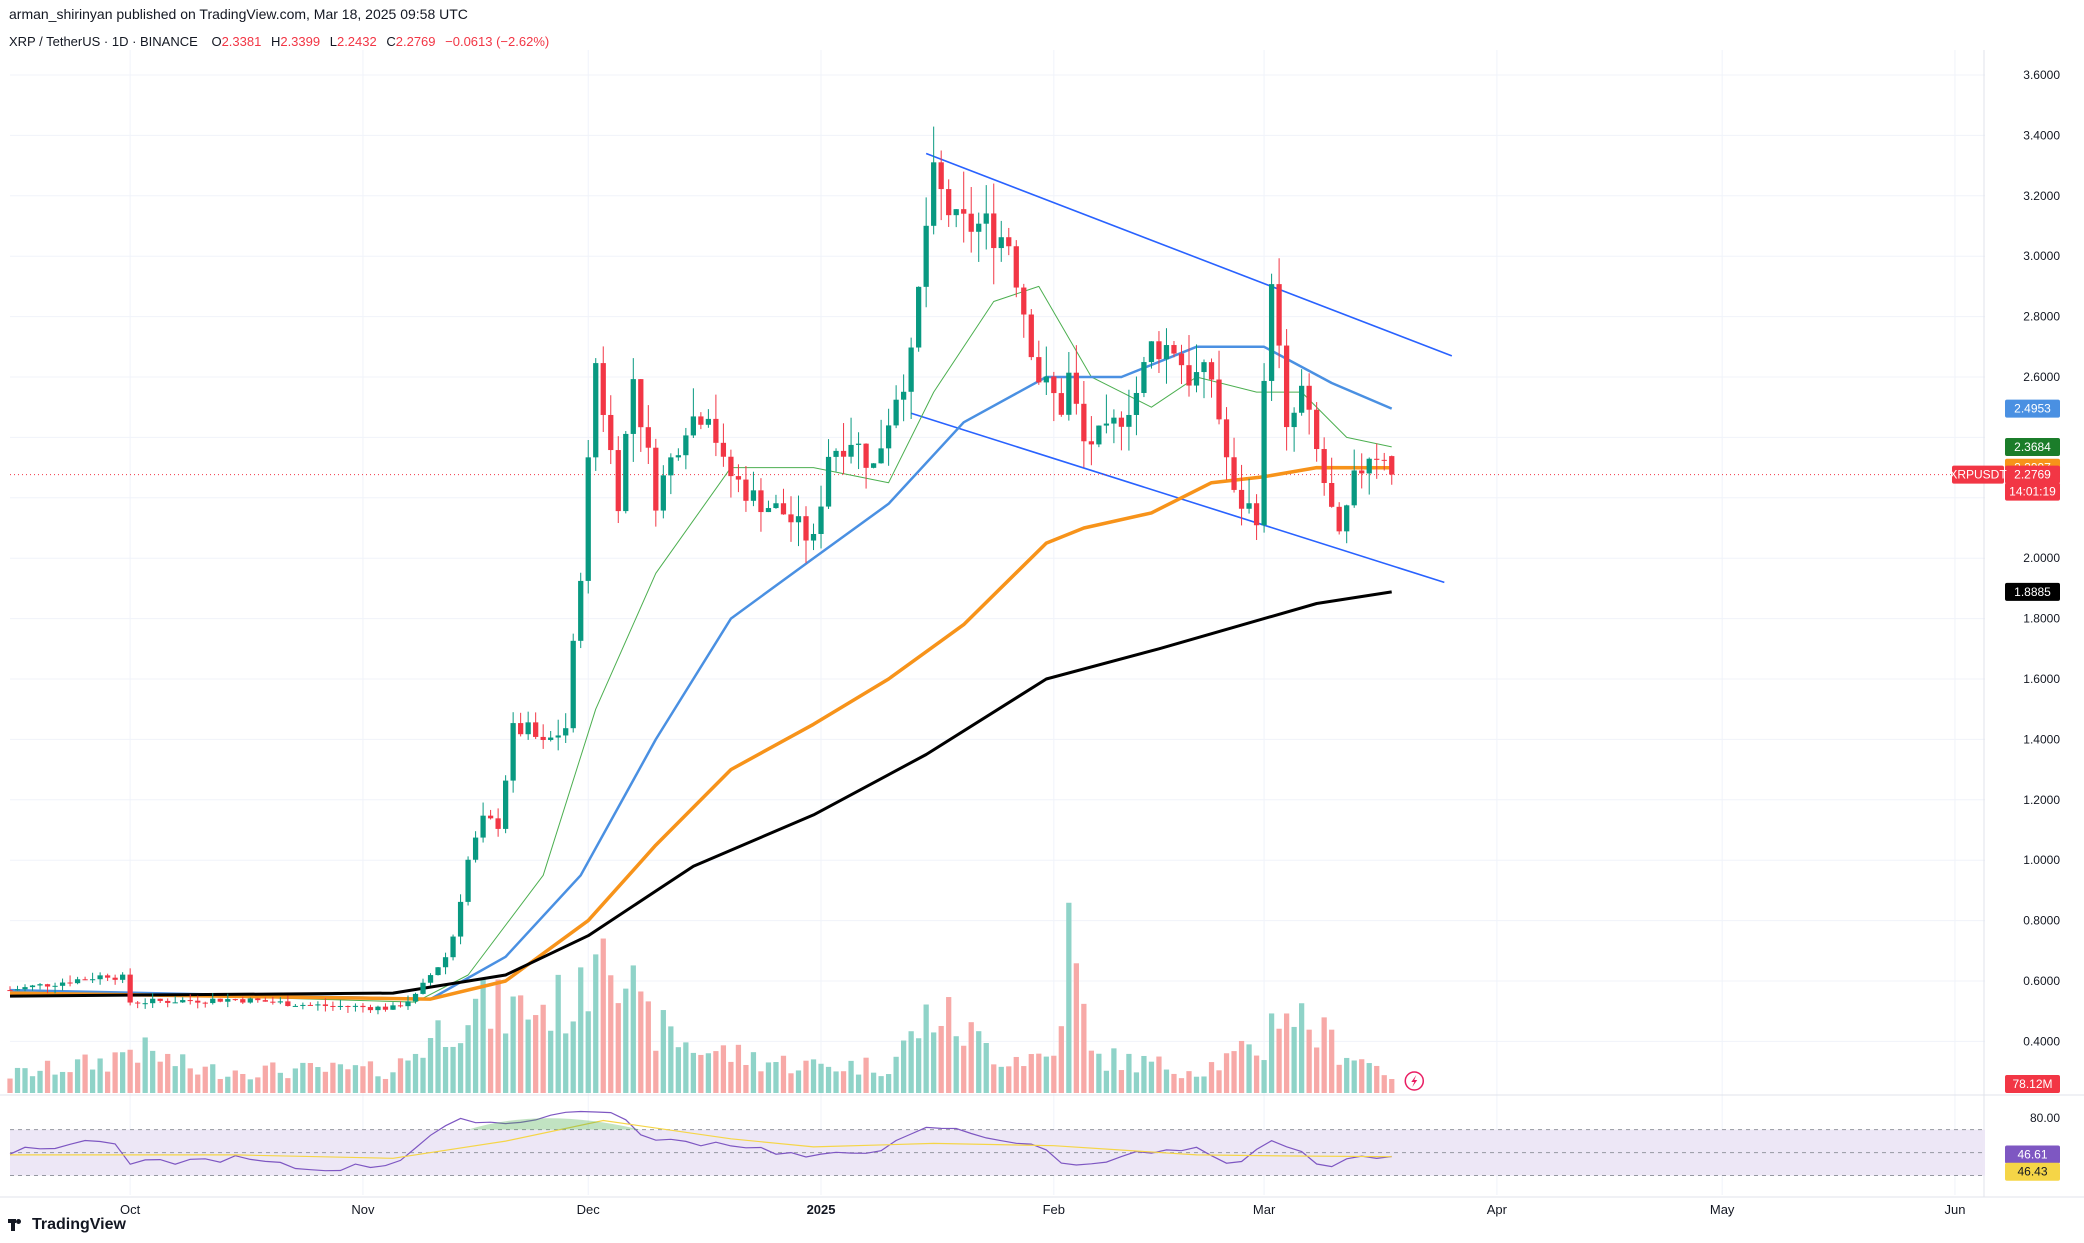  What do you see at coordinates (2032, 474) in the screenshot?
I see `last-price-badge-bg` at bounding box center [2032, 474].